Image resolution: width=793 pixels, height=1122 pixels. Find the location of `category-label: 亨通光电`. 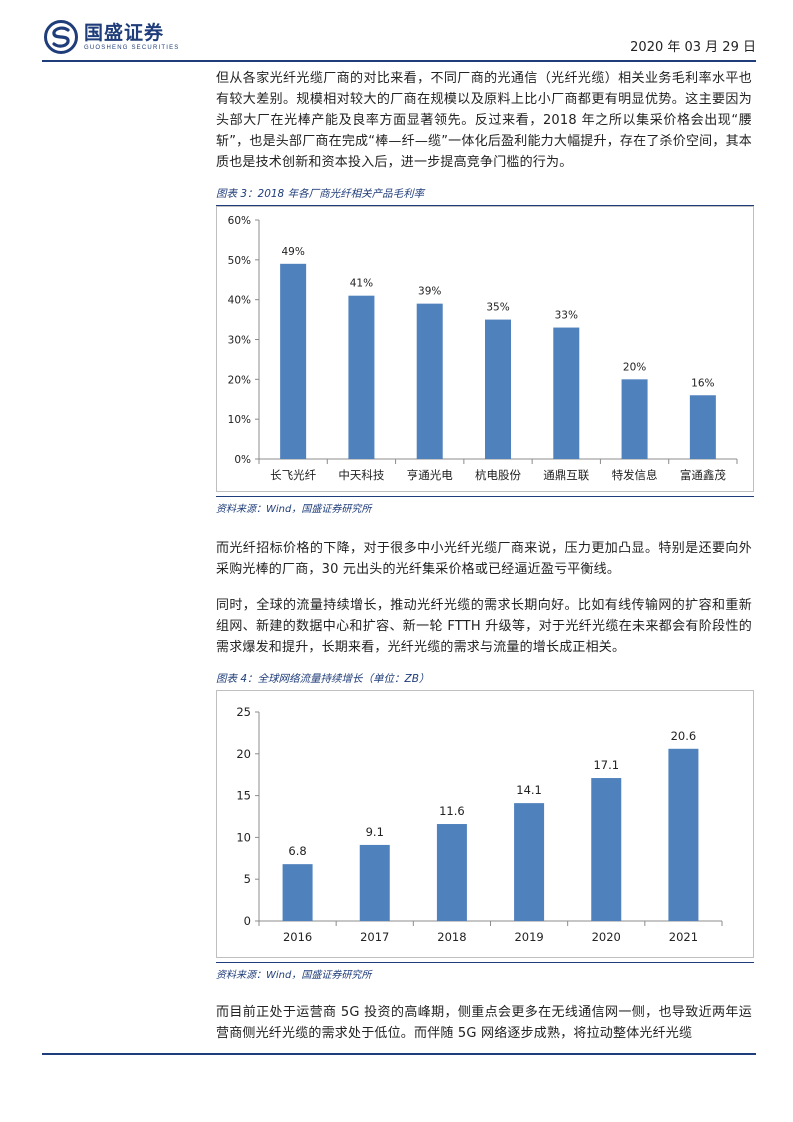

category-label: 亨通光电 is located at coordinates (430, 475).